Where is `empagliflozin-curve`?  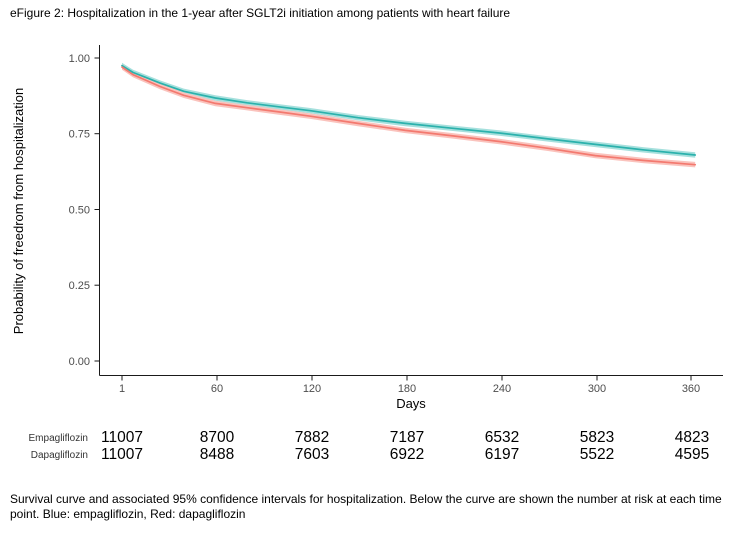 empagliflozin-curve is located at coordinates (409, 110).